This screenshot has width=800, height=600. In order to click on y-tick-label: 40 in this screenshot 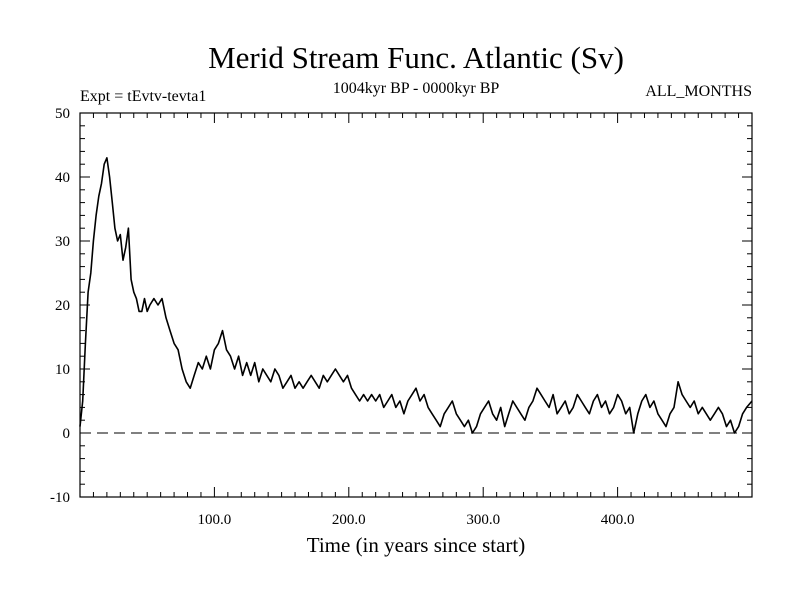, I will do `click(62, 178)`.